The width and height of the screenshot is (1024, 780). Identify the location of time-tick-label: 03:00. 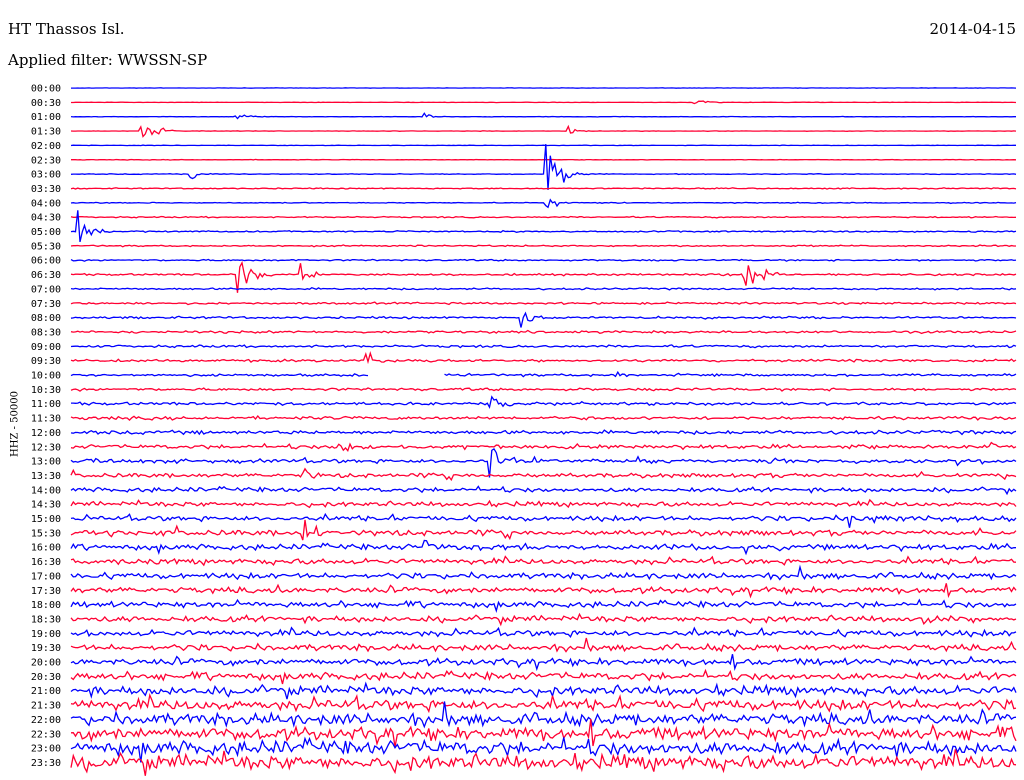
(46, 175).